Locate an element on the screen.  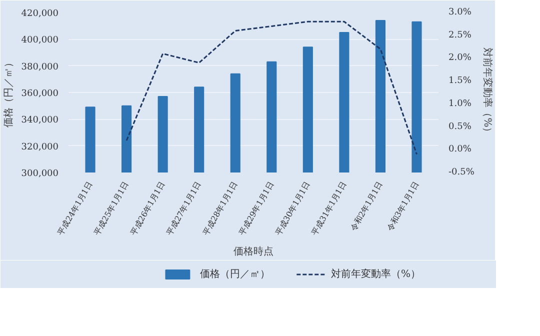
y2-axis-title: 対前年変動率（%） is located at coordinates (487, 93).